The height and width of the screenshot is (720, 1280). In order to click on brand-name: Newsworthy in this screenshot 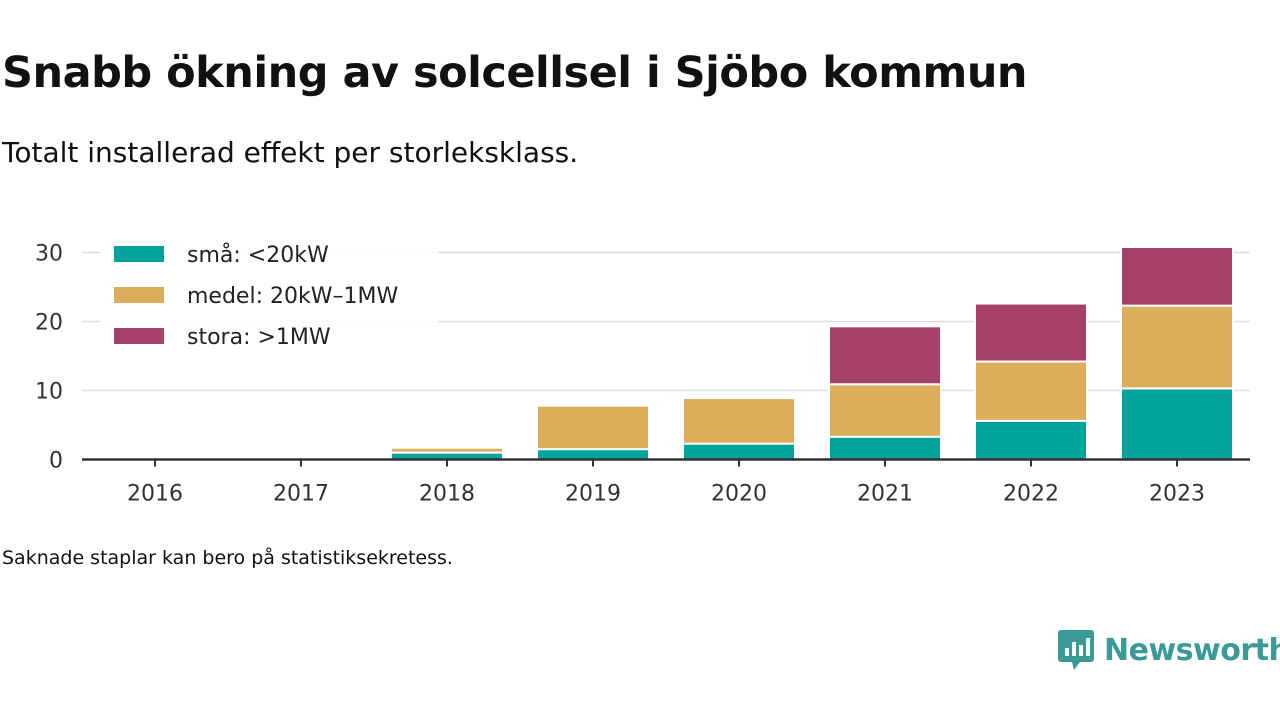, I will do `click(1192, 650)`.